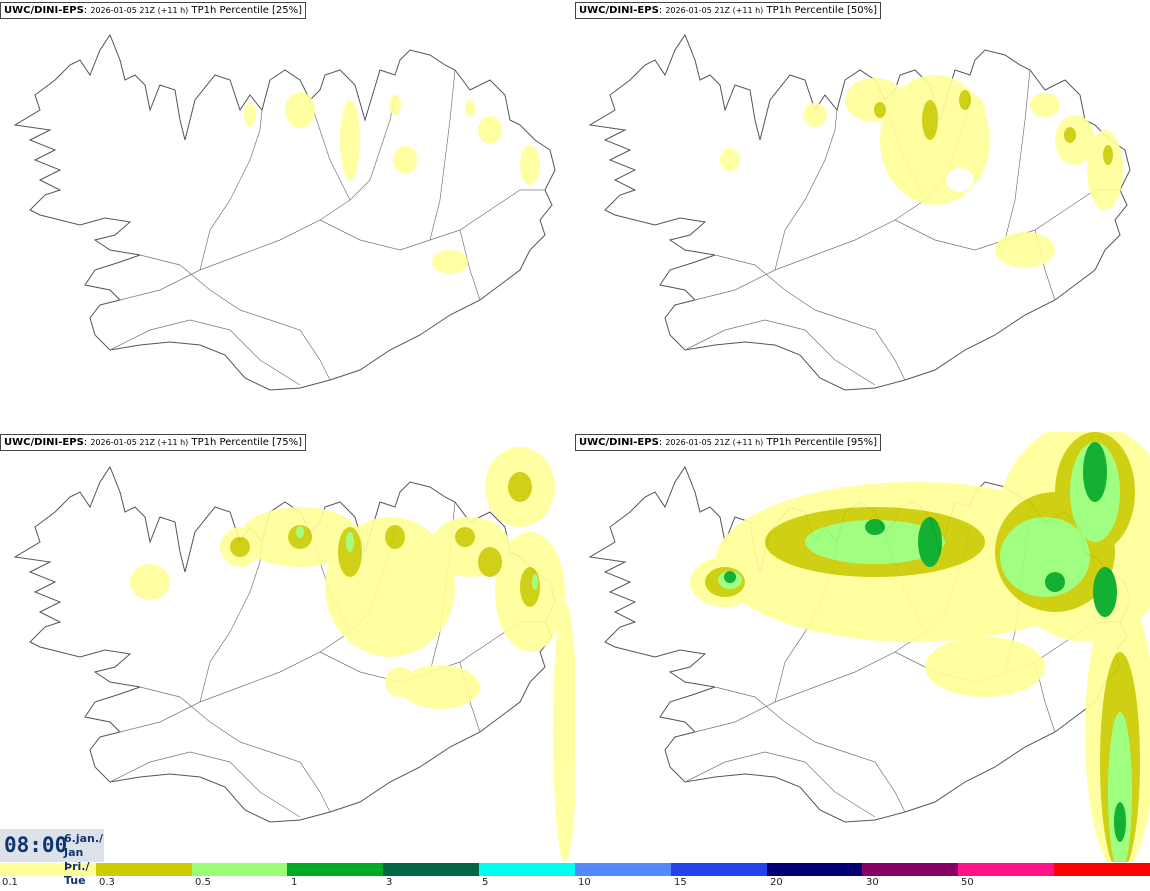 Image resolution: width=1150 pixels, height=891 pixels. What do you see at coordinates (575, 884) in the screenshot?
I see `colorbar-ticks: 0.1 0.3 0.5 1 3 5 10 15 20 30 50` at bounding box center [575, 884].